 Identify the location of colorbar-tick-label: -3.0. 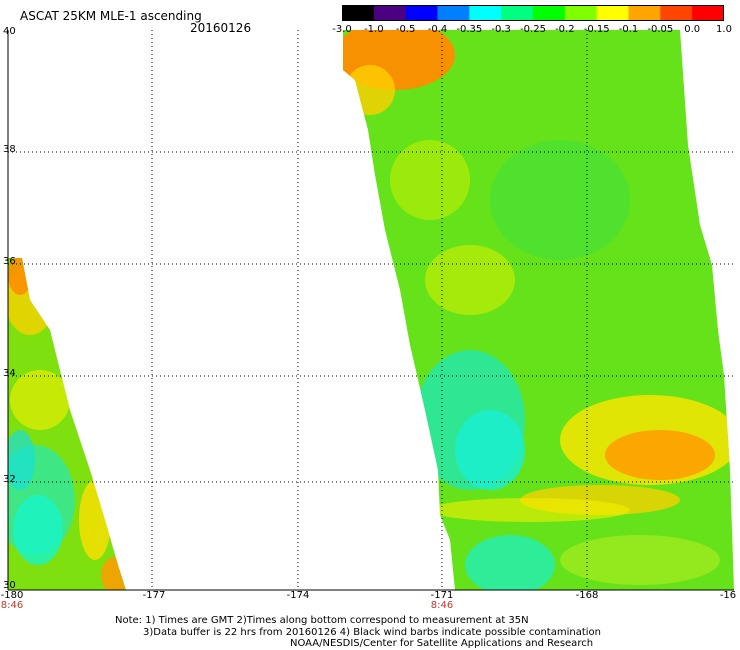
(342, 29).